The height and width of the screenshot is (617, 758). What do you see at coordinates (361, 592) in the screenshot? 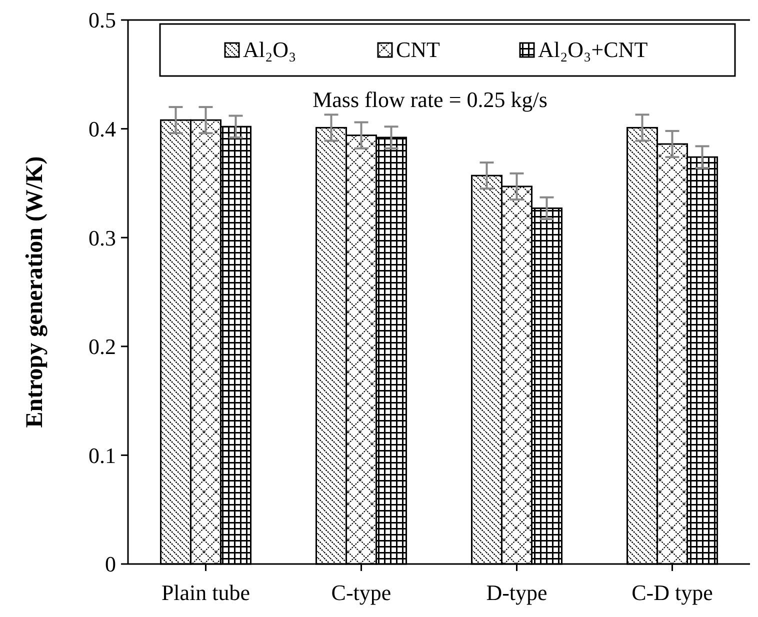
I see `x-tick-label: C-type` at bounding box center [361, 592].